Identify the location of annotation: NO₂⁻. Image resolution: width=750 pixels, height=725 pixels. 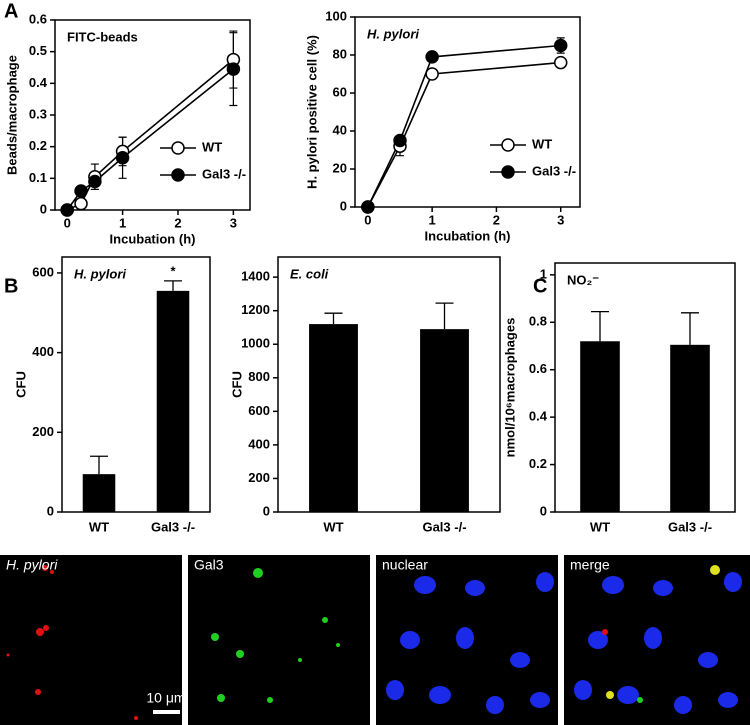
(583, 279).